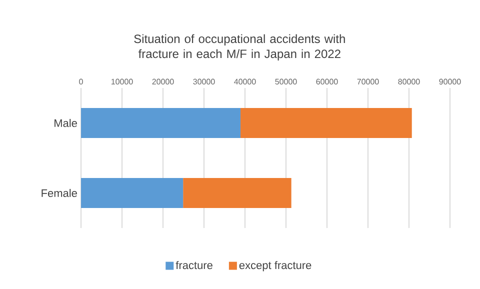 The image size is (480, 289). Describe the element at coordinates (286, 81) in the screenshot. I see `x-tick-label: 50000` at that location.